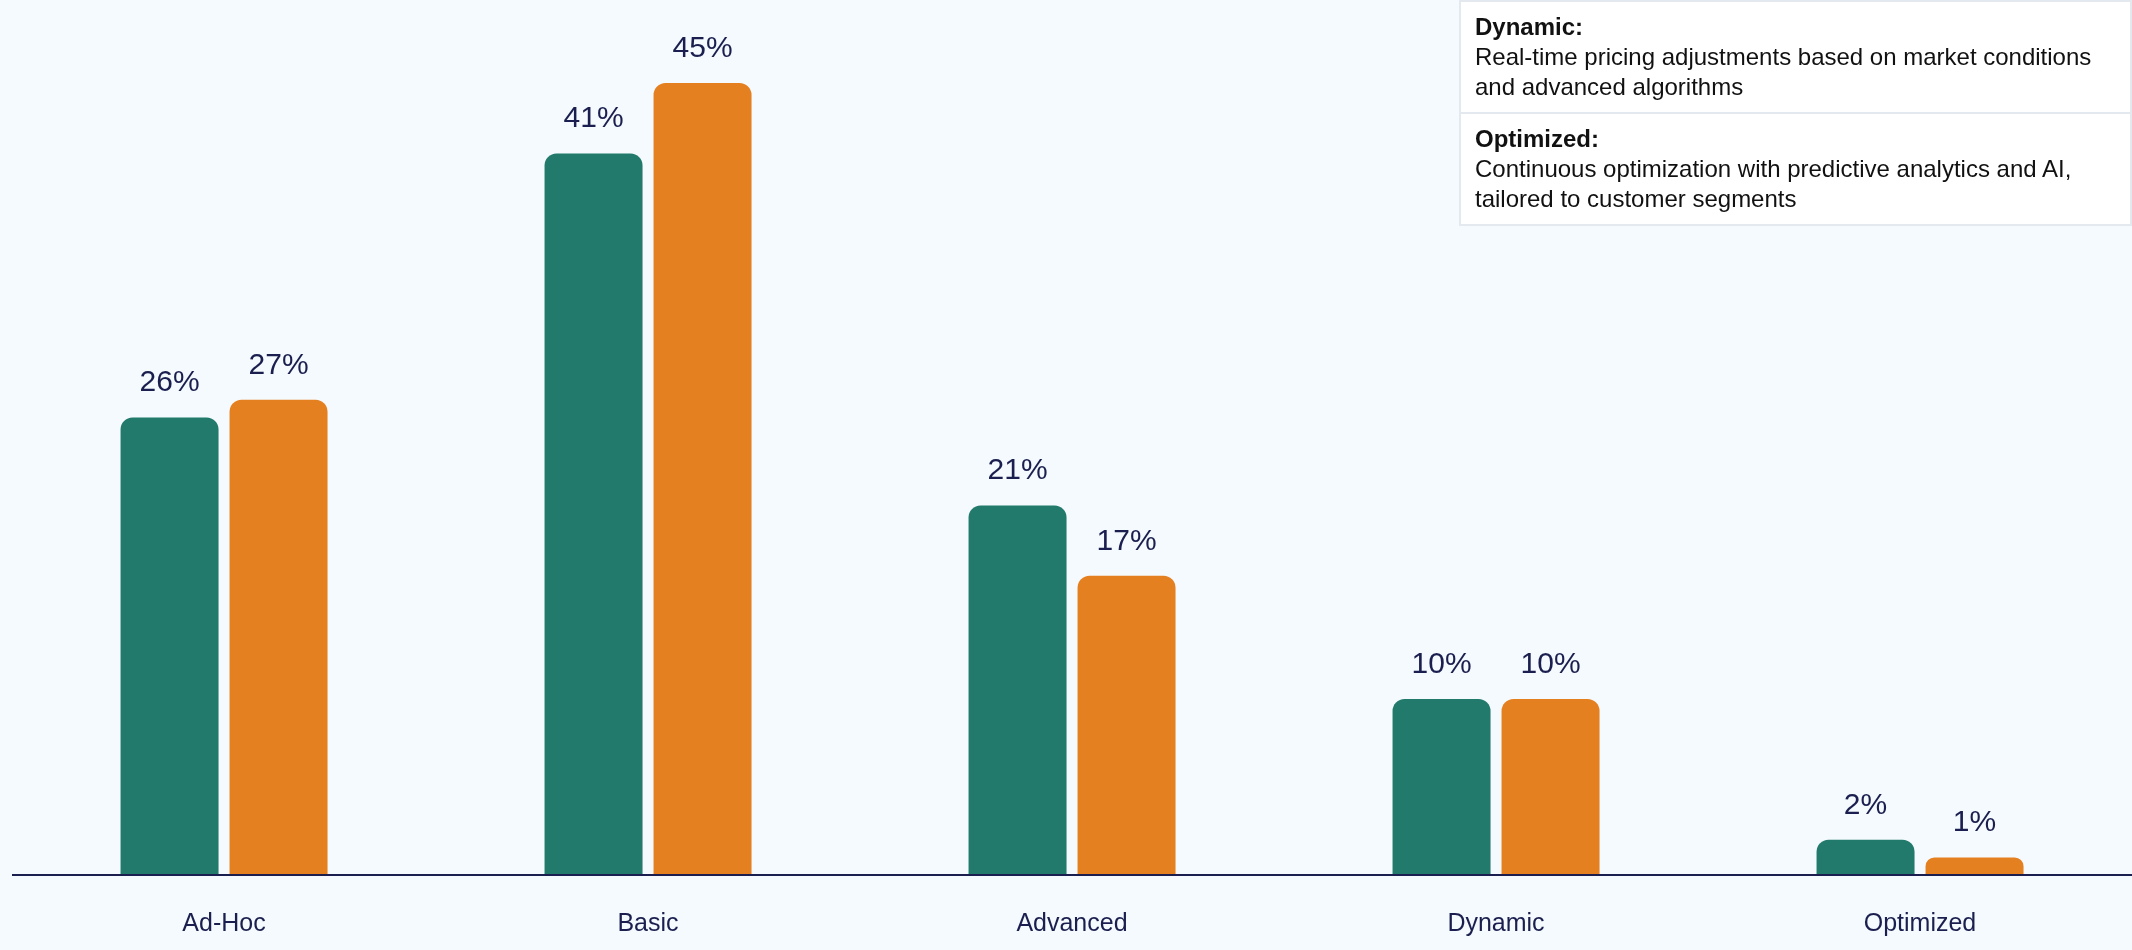 This screenshot has height=950, width=2132. What do you see at coordinates (1537, 139) in the screenshot?
I see `annotation: Optimized:` at bounding box center [1537, 139].